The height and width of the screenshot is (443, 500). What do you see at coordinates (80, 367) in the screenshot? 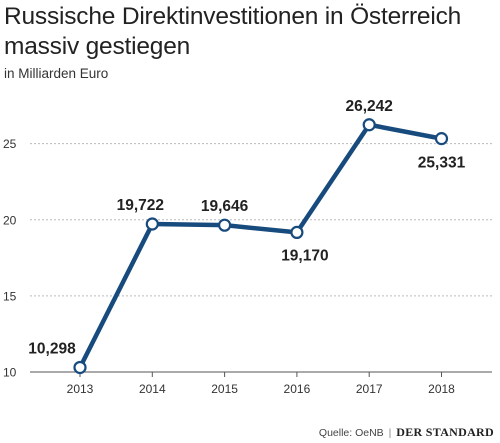
I see `data-point-2013` at bounding box center [80, 367].